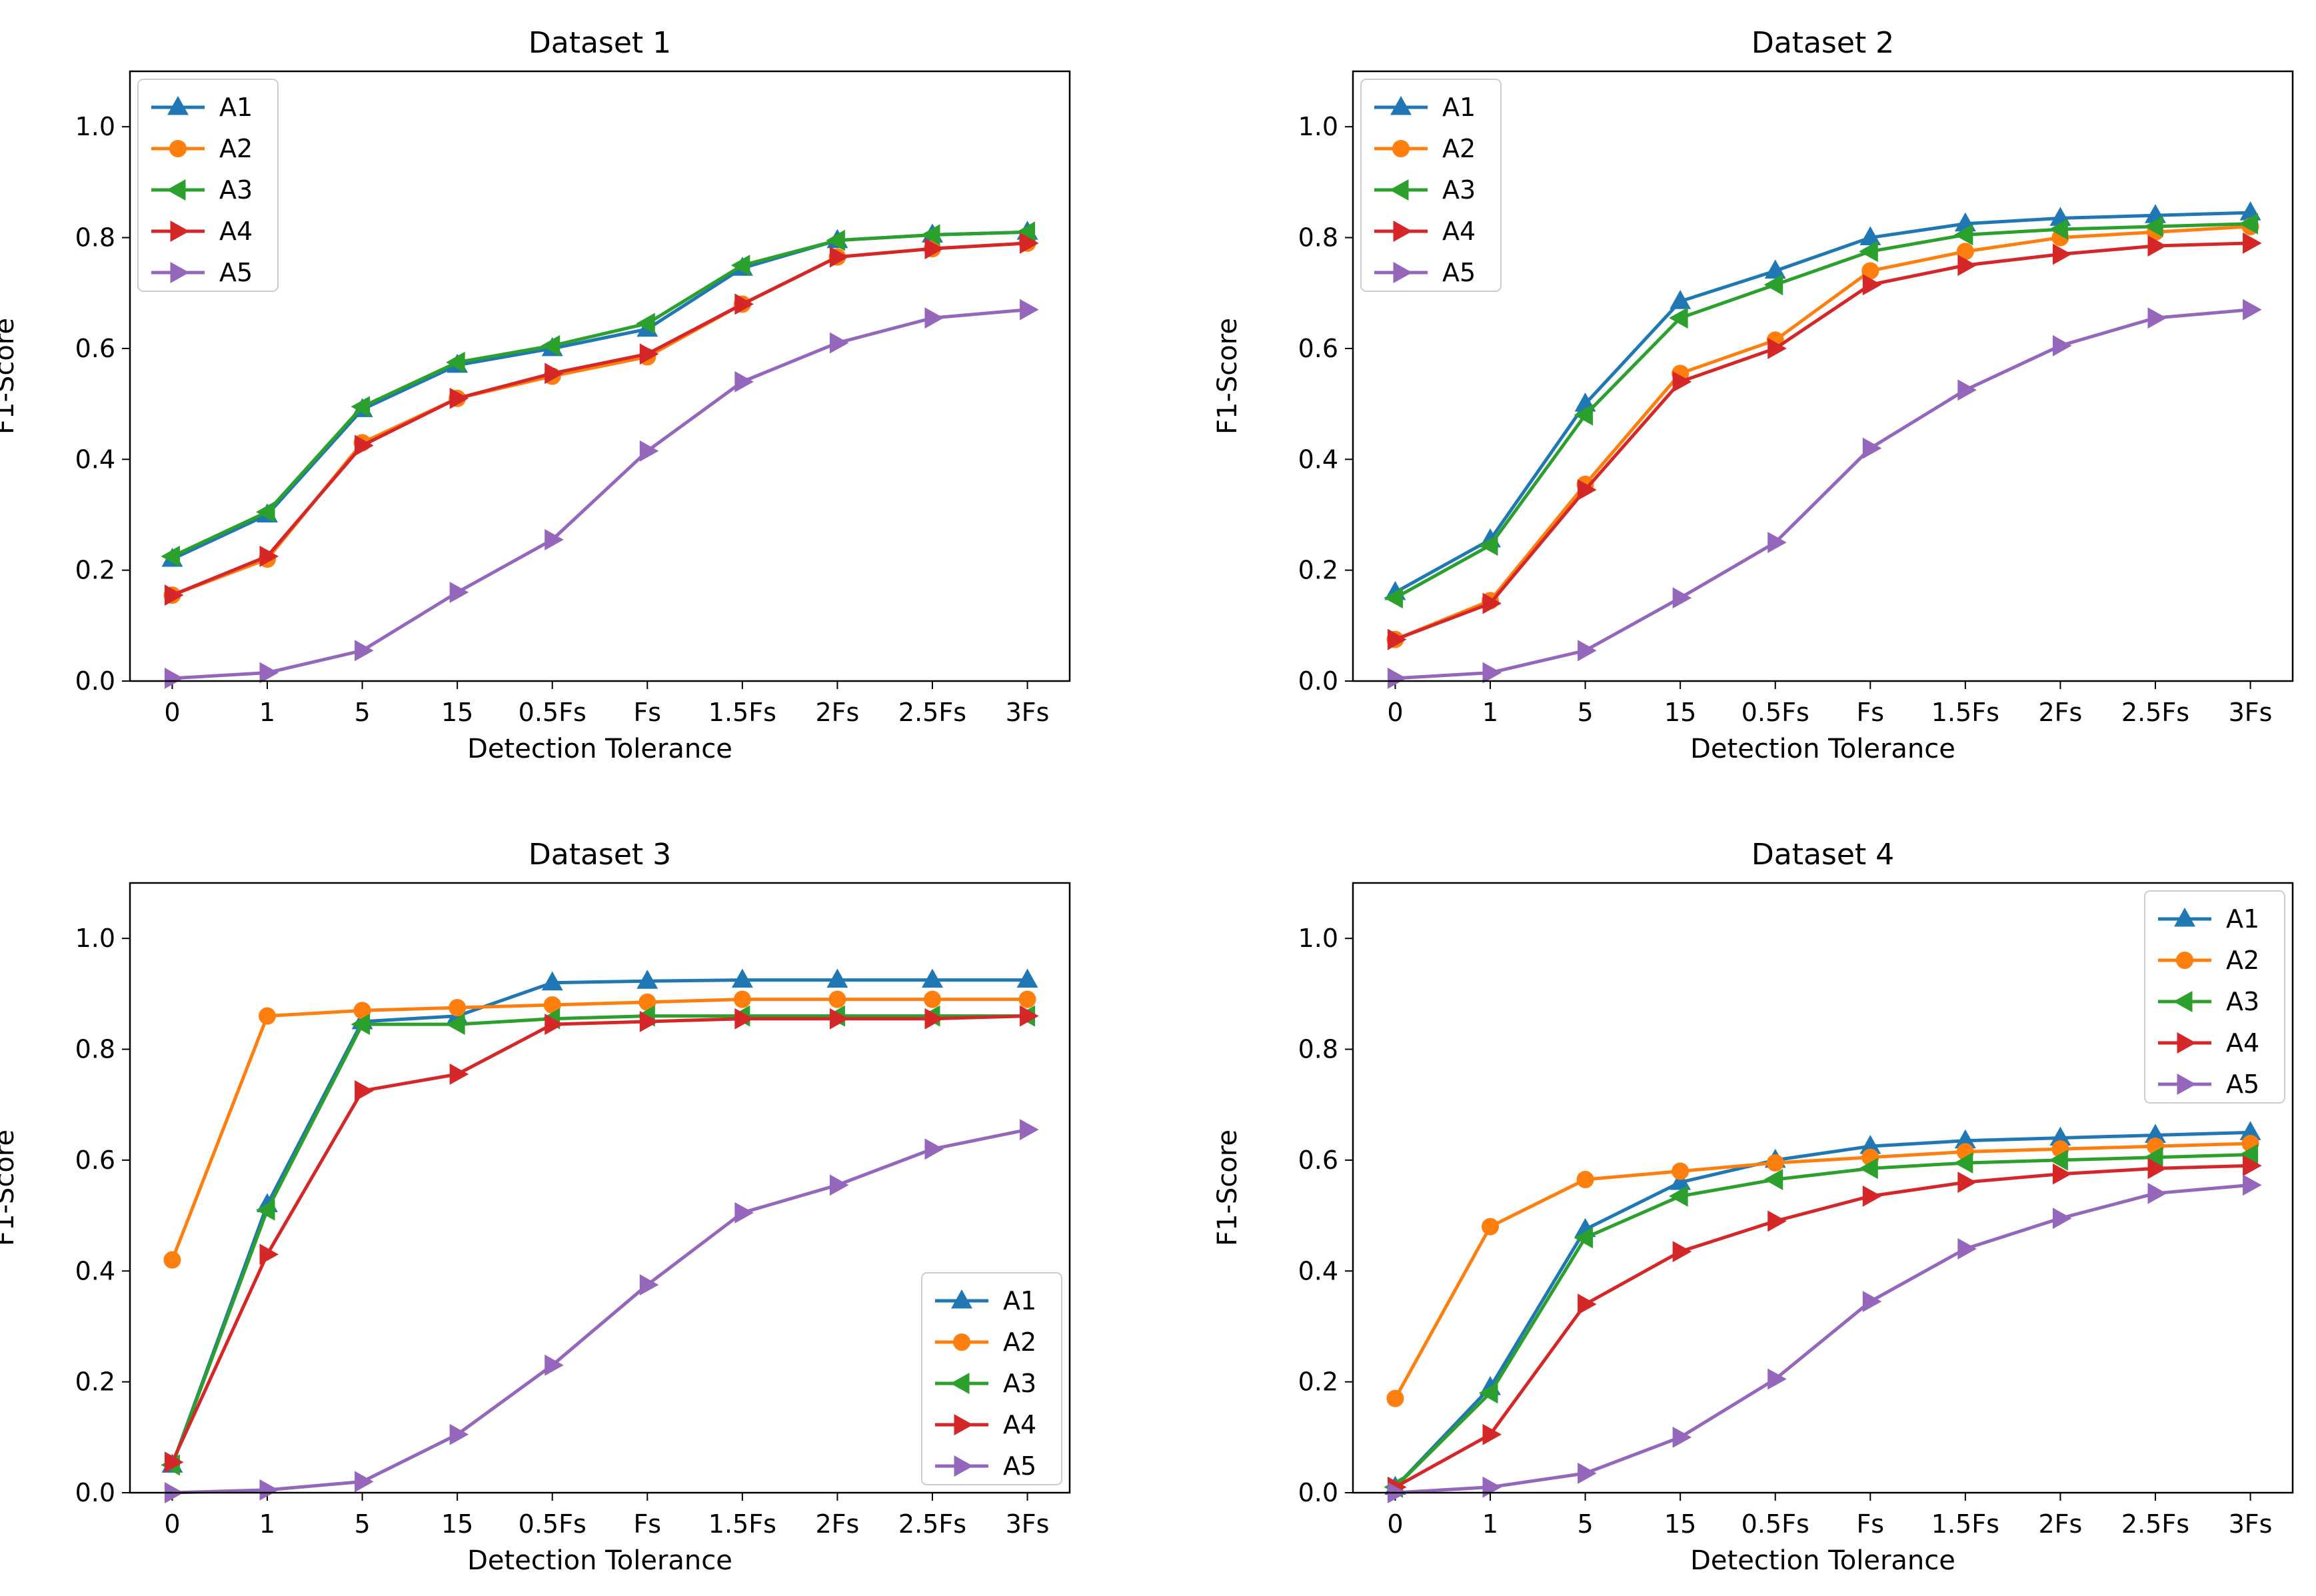 Image resolution: width=2316 pixels, height=1596 pixels. What do you see at coordinates (2251, 713) in the screenshot?
I see `x-tick-label: 3Fs` at bounding box center [2251, 713].